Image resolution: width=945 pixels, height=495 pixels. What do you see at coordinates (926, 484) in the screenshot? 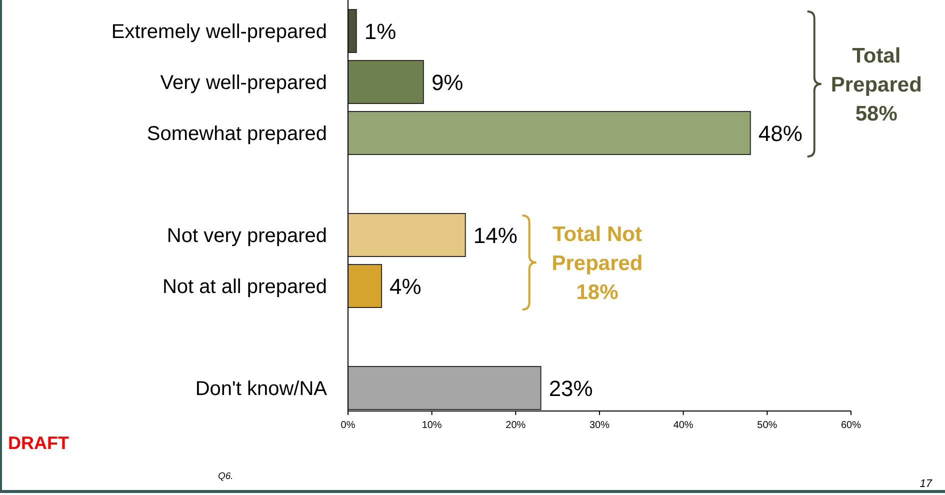
I see `text: 17` at bounding box center [926, 484].